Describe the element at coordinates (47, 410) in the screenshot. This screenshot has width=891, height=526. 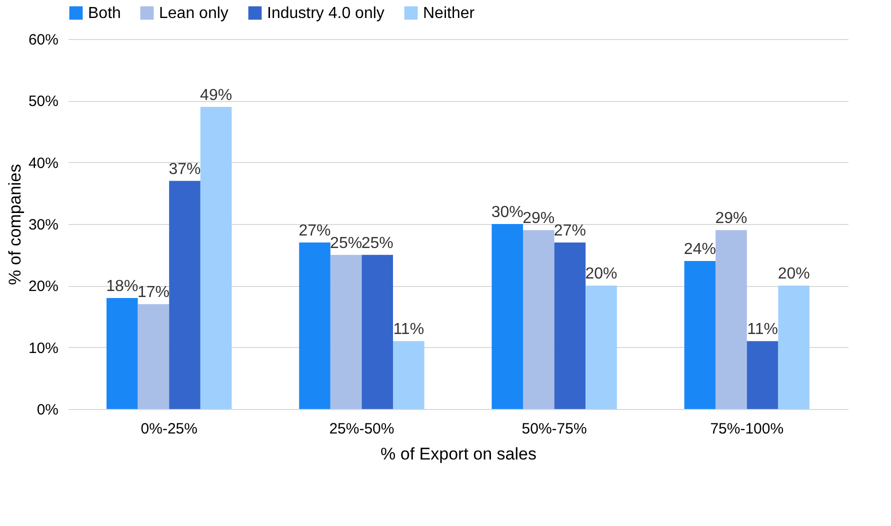
I see `y-tick-label: 0%` at that location.